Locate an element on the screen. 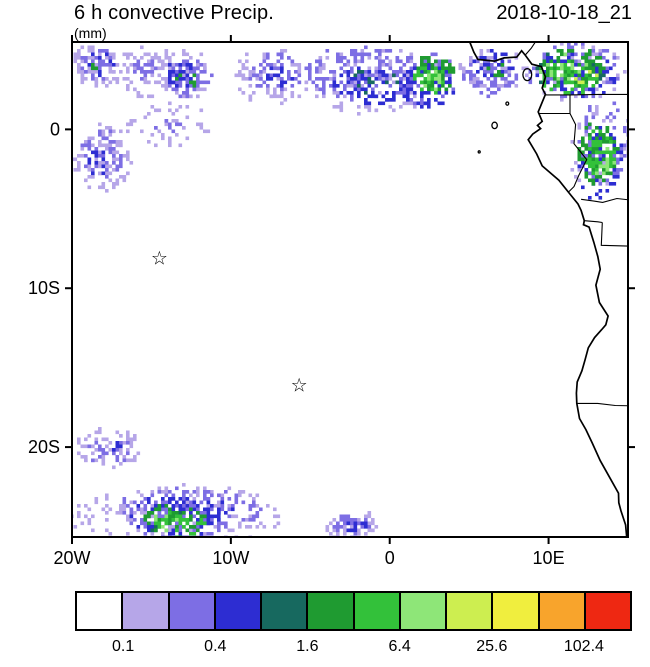 This screenshot has height=667, width=650. chart-timestamp: 2018-10-18_21 is located at coordinates (564, 13).